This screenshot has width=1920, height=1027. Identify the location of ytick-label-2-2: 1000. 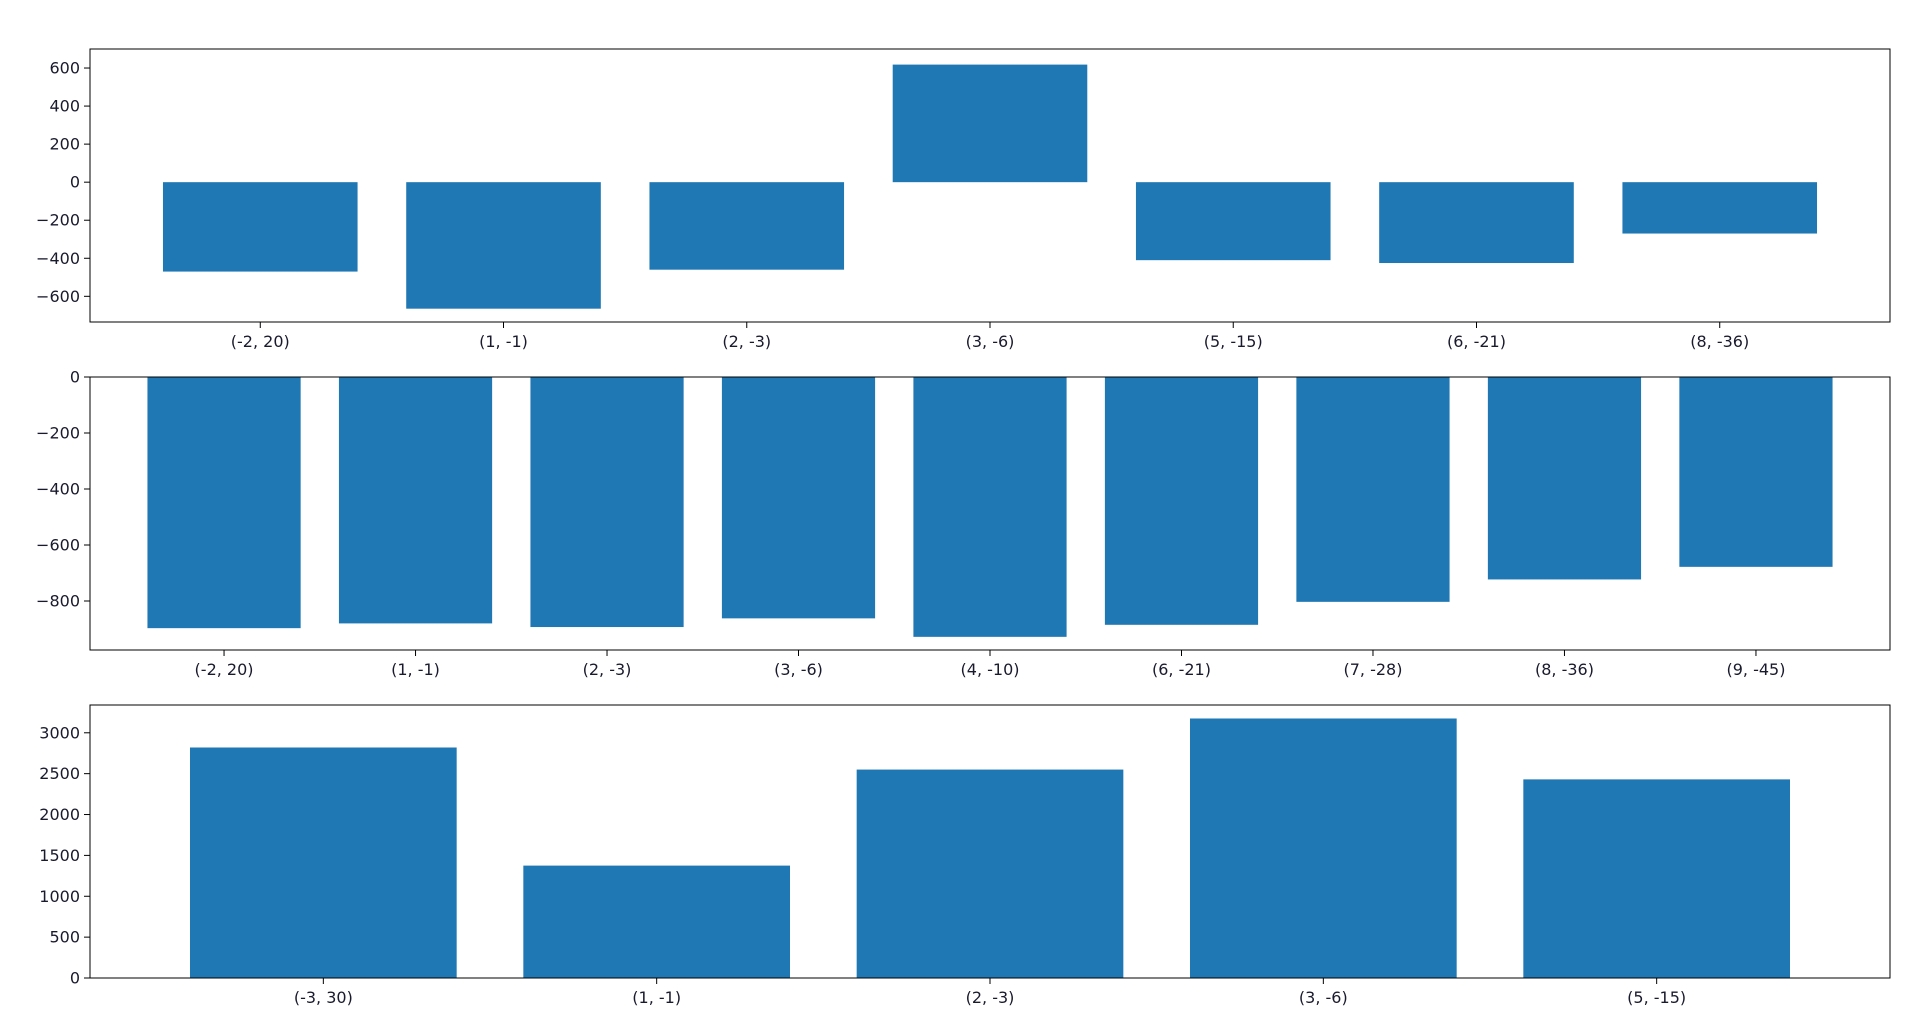
(59, 896).